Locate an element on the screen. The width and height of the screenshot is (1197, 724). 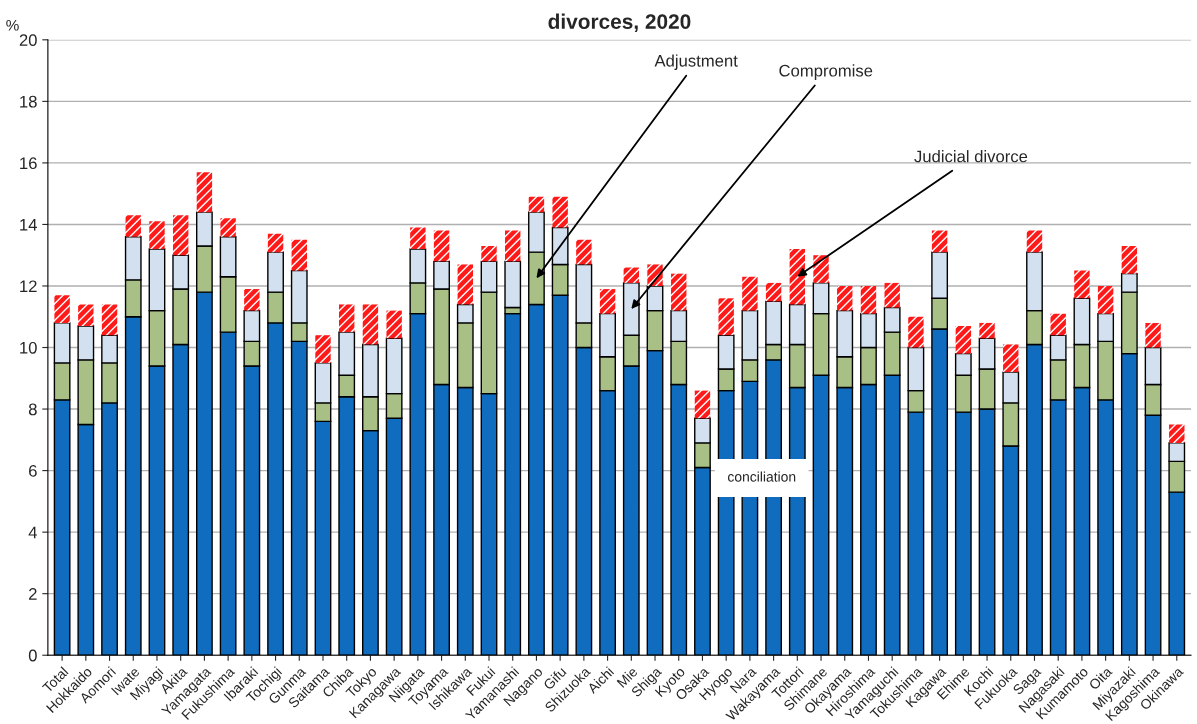
text: Adjustment is located at coordinates (696, 62).